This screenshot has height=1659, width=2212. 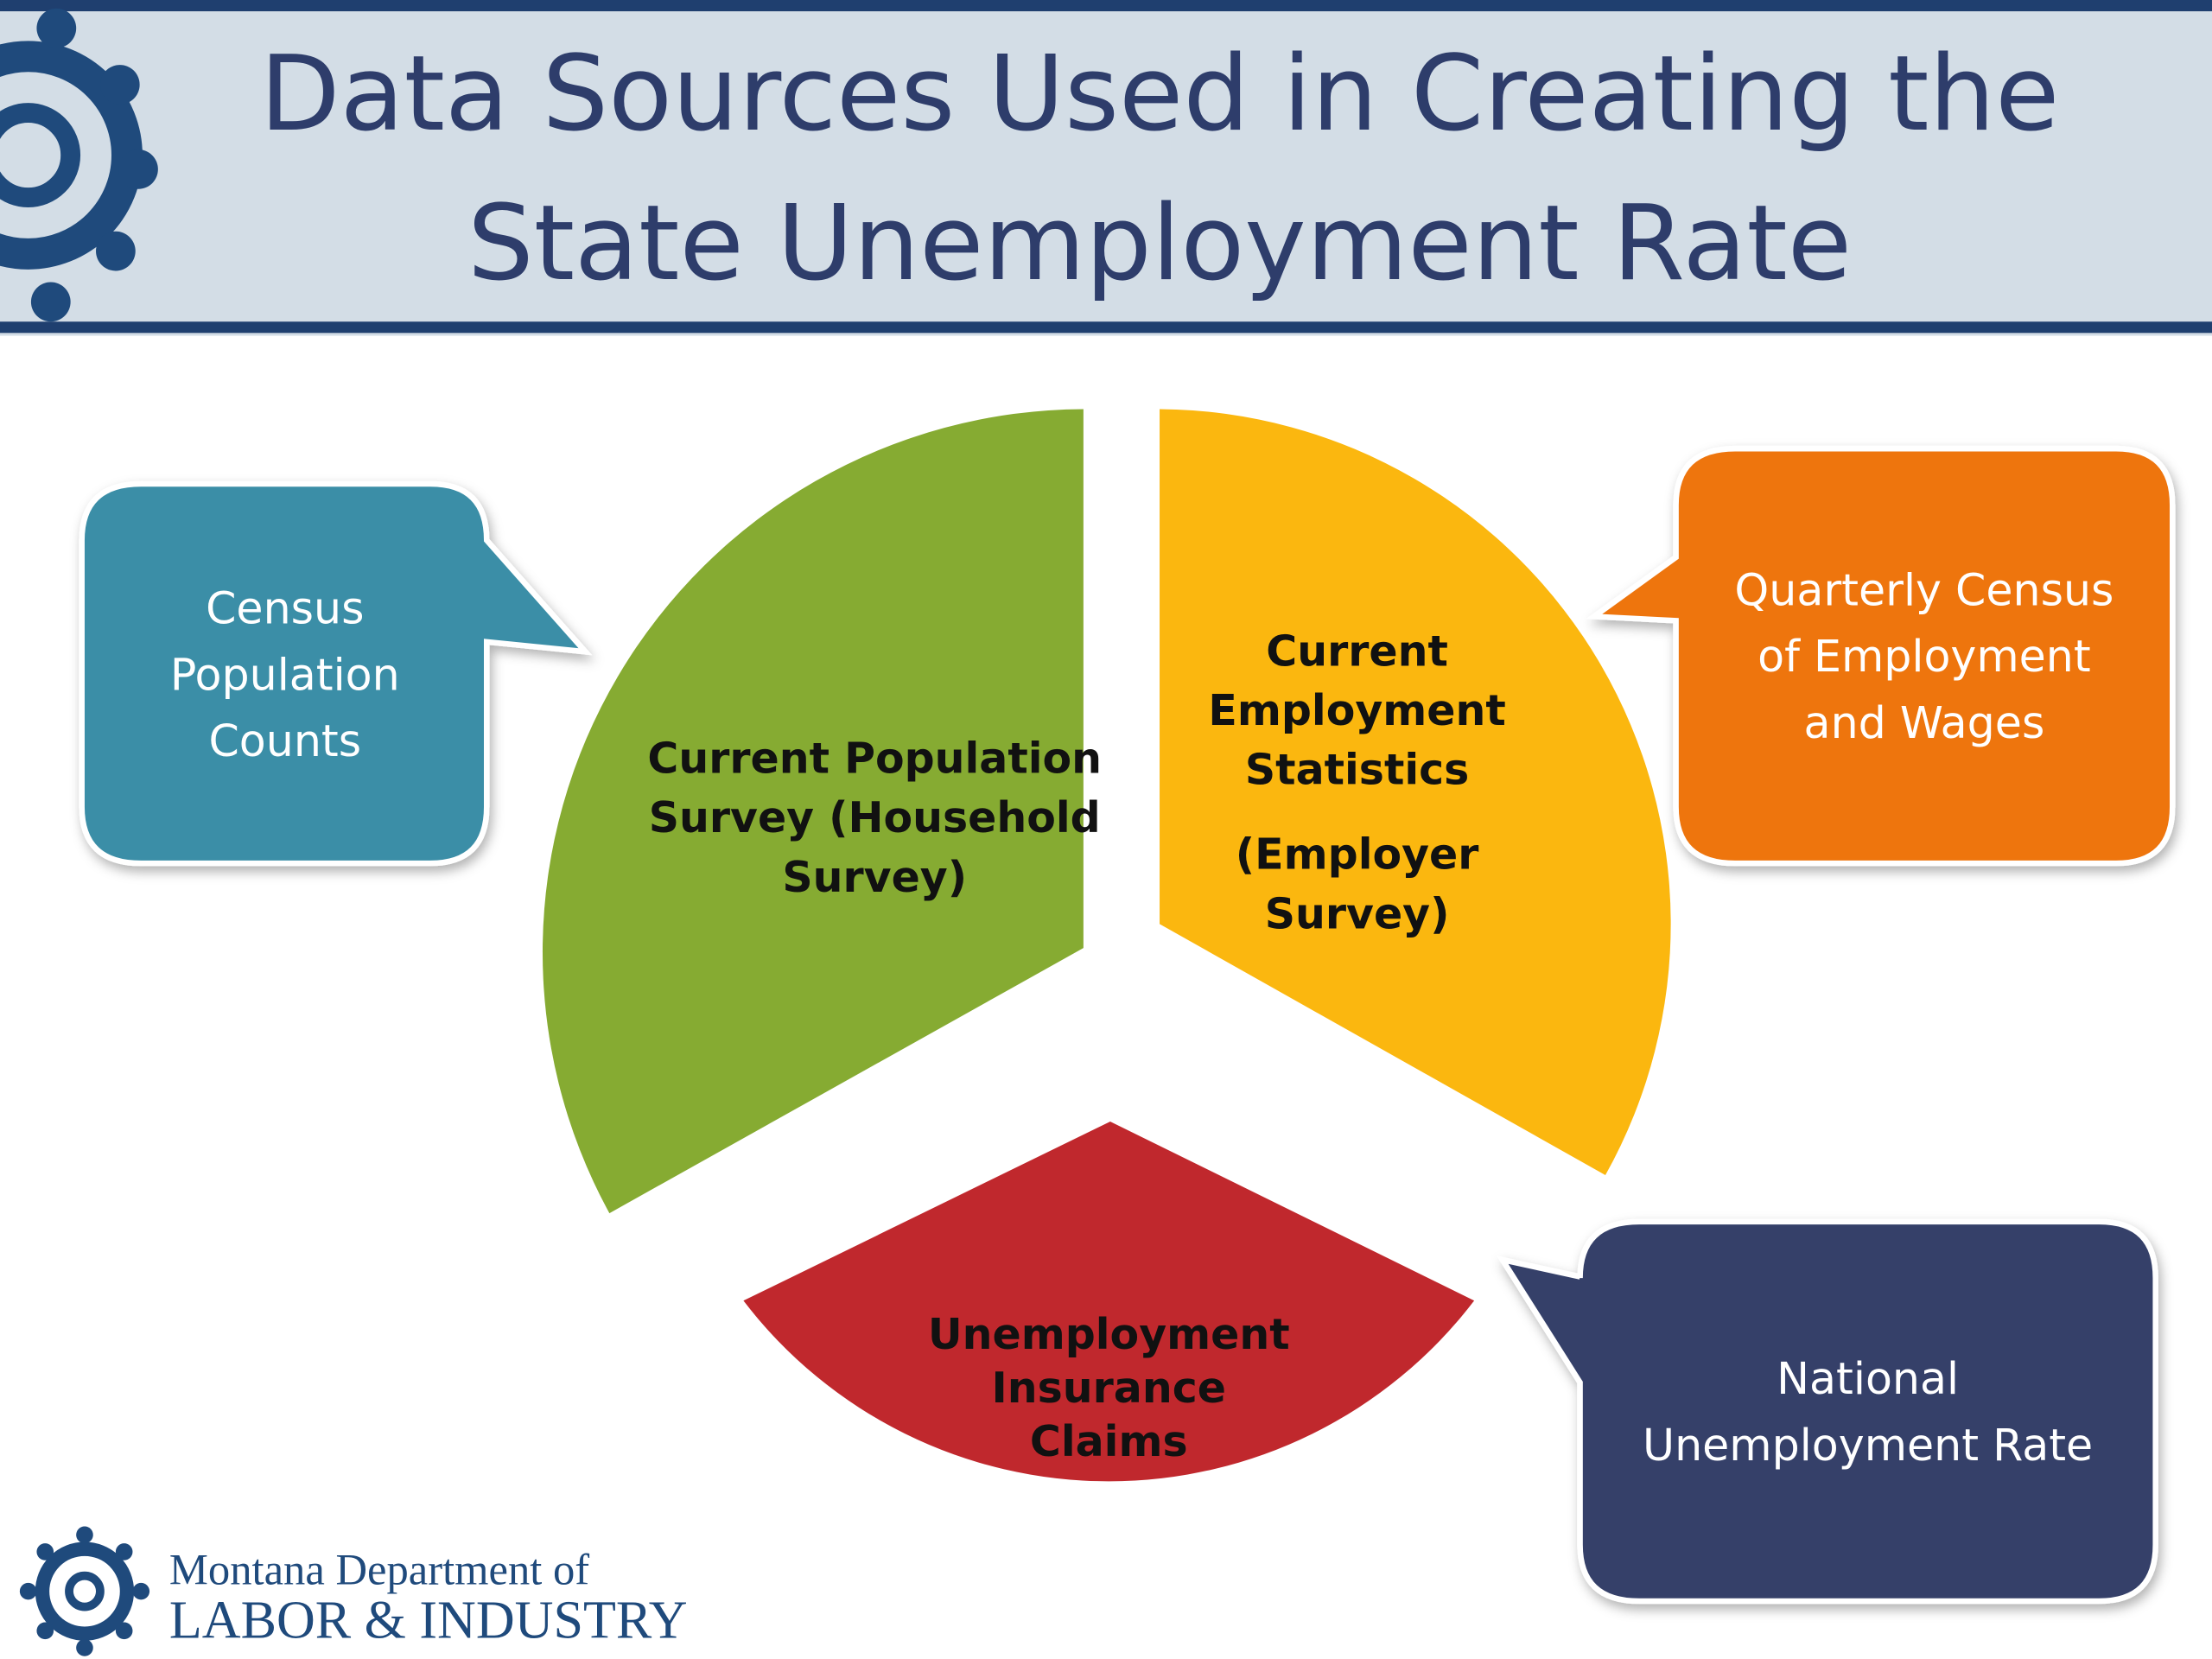 What do you see at coordinates (1924, 656) in the screenshot?
I see `callout-label: of Employment` at bounding box center [1924, 656].